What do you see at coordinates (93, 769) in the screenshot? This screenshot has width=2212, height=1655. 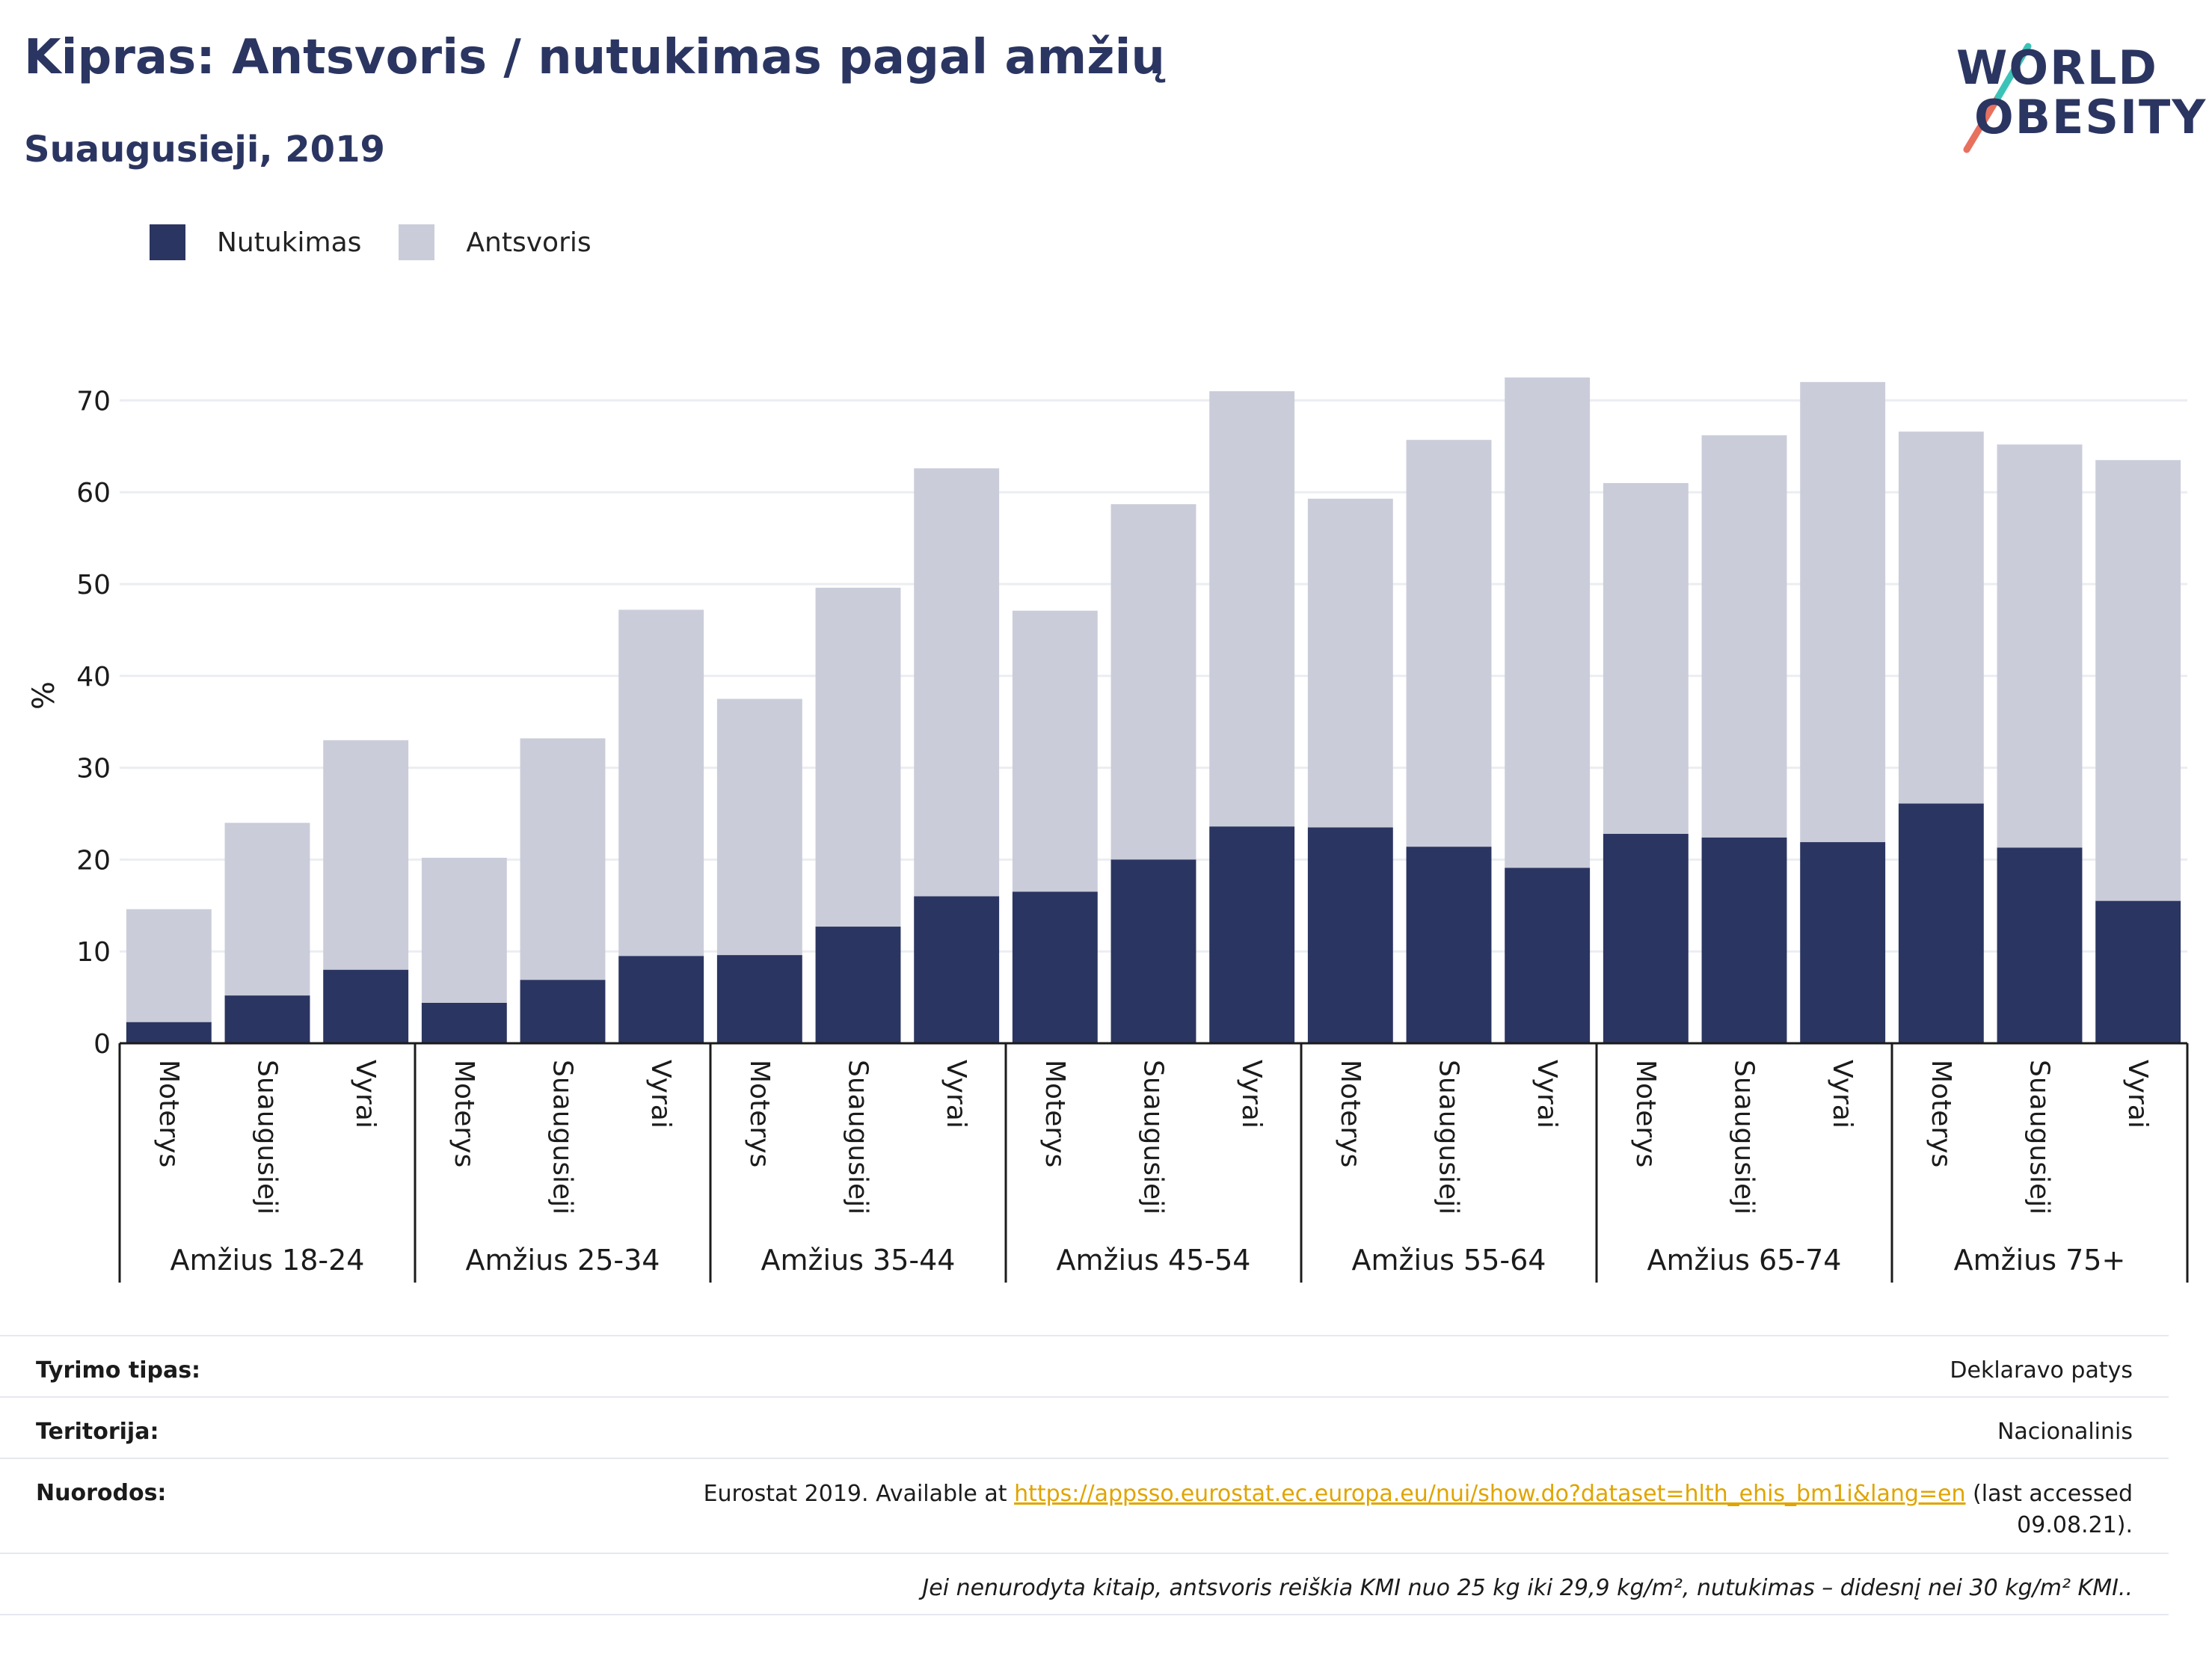 I see `y-tick-label: 30` at bounding box center [93, 769].